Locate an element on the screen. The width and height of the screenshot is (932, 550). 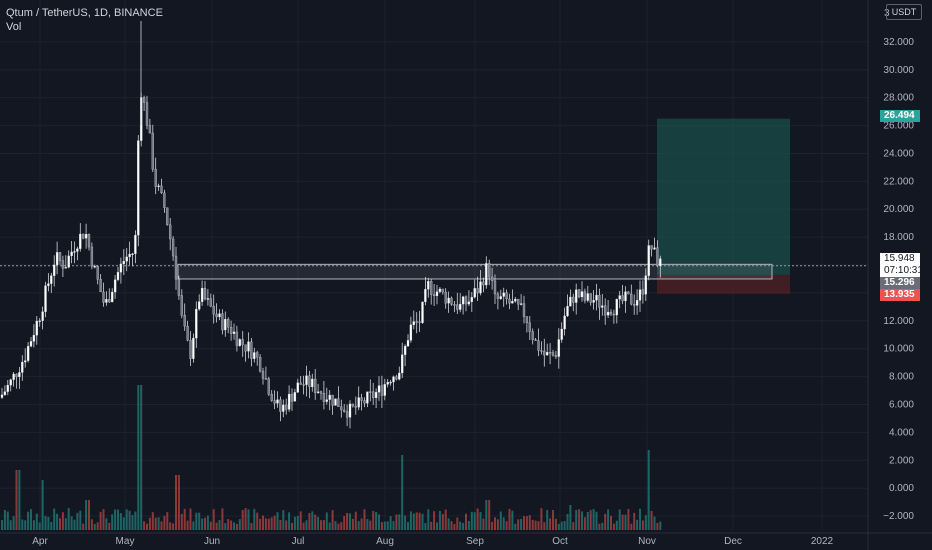
y-tick-label: 8.000 is located at coordinates (901, 377).